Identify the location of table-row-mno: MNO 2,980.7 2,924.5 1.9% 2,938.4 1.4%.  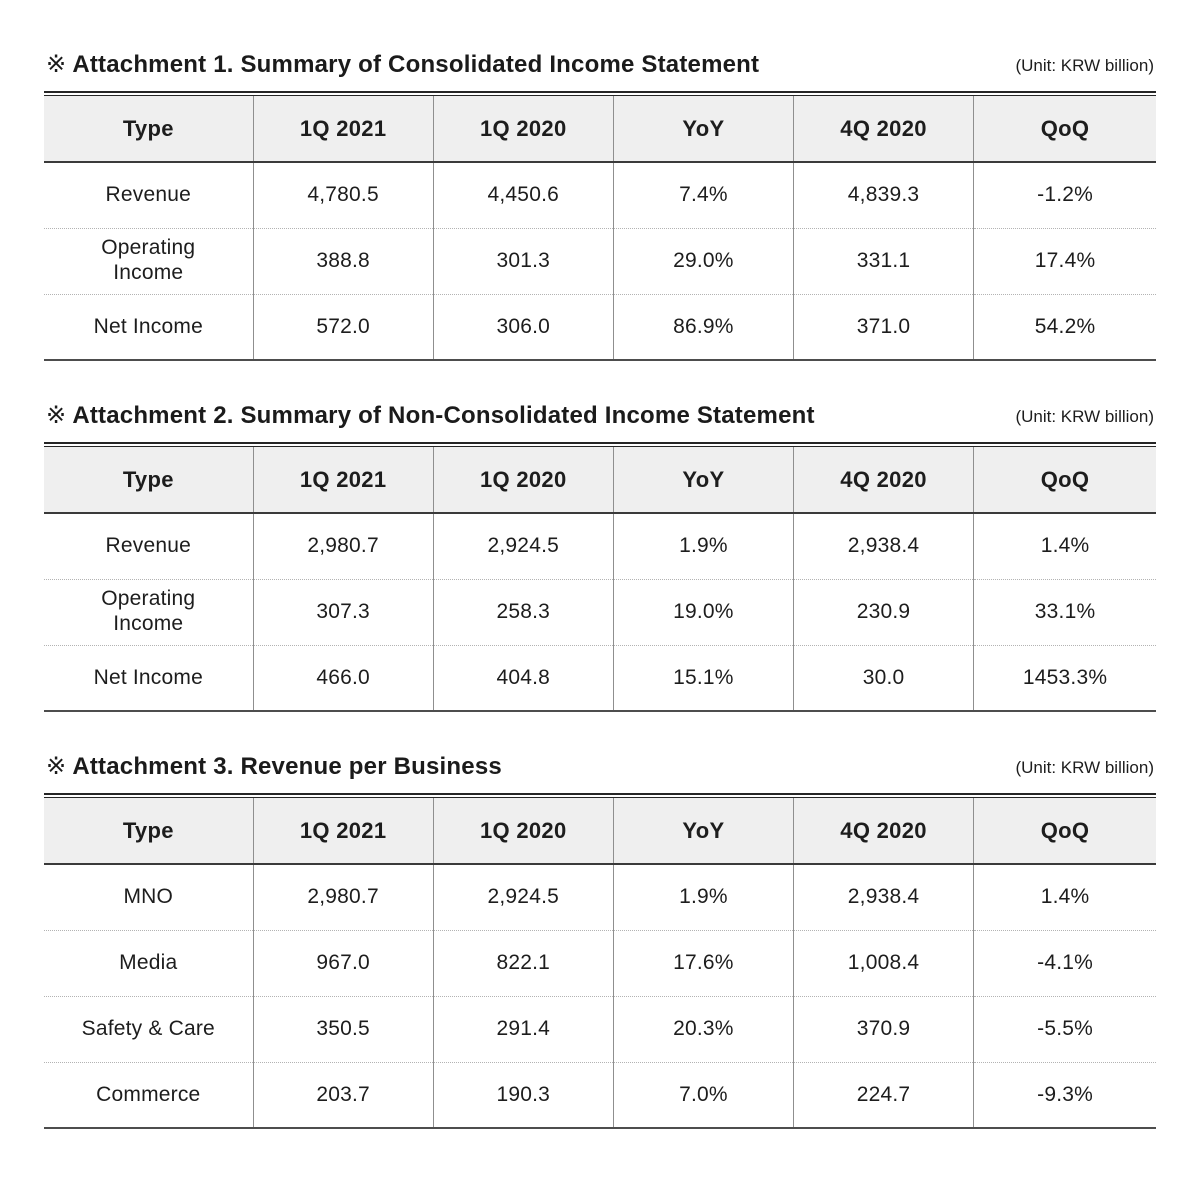
(600, 897).